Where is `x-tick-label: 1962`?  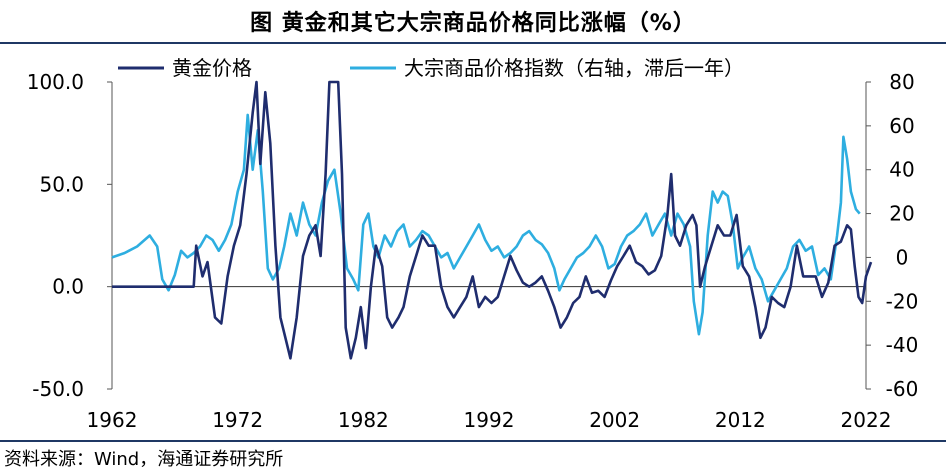
x-tick-label: 1962 is located at coordinates (112, 420).